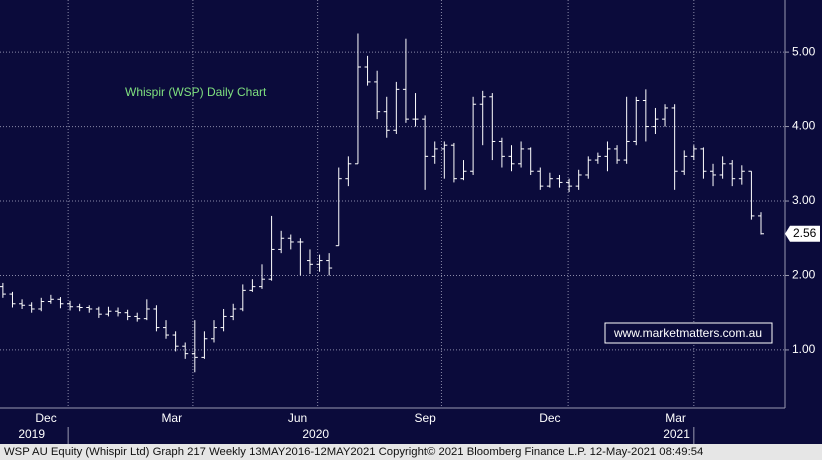  Describe the element at coordinates (31, 434) in the screenshot. I see `year-label: 2019` at that location.